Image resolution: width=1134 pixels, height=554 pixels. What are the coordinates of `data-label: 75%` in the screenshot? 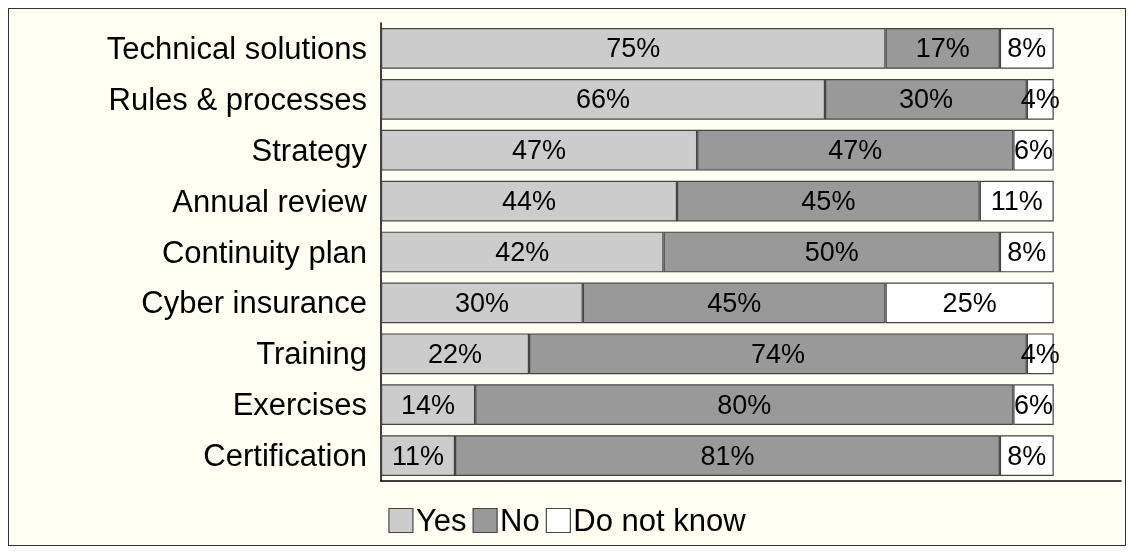 It's located at (633, 48).